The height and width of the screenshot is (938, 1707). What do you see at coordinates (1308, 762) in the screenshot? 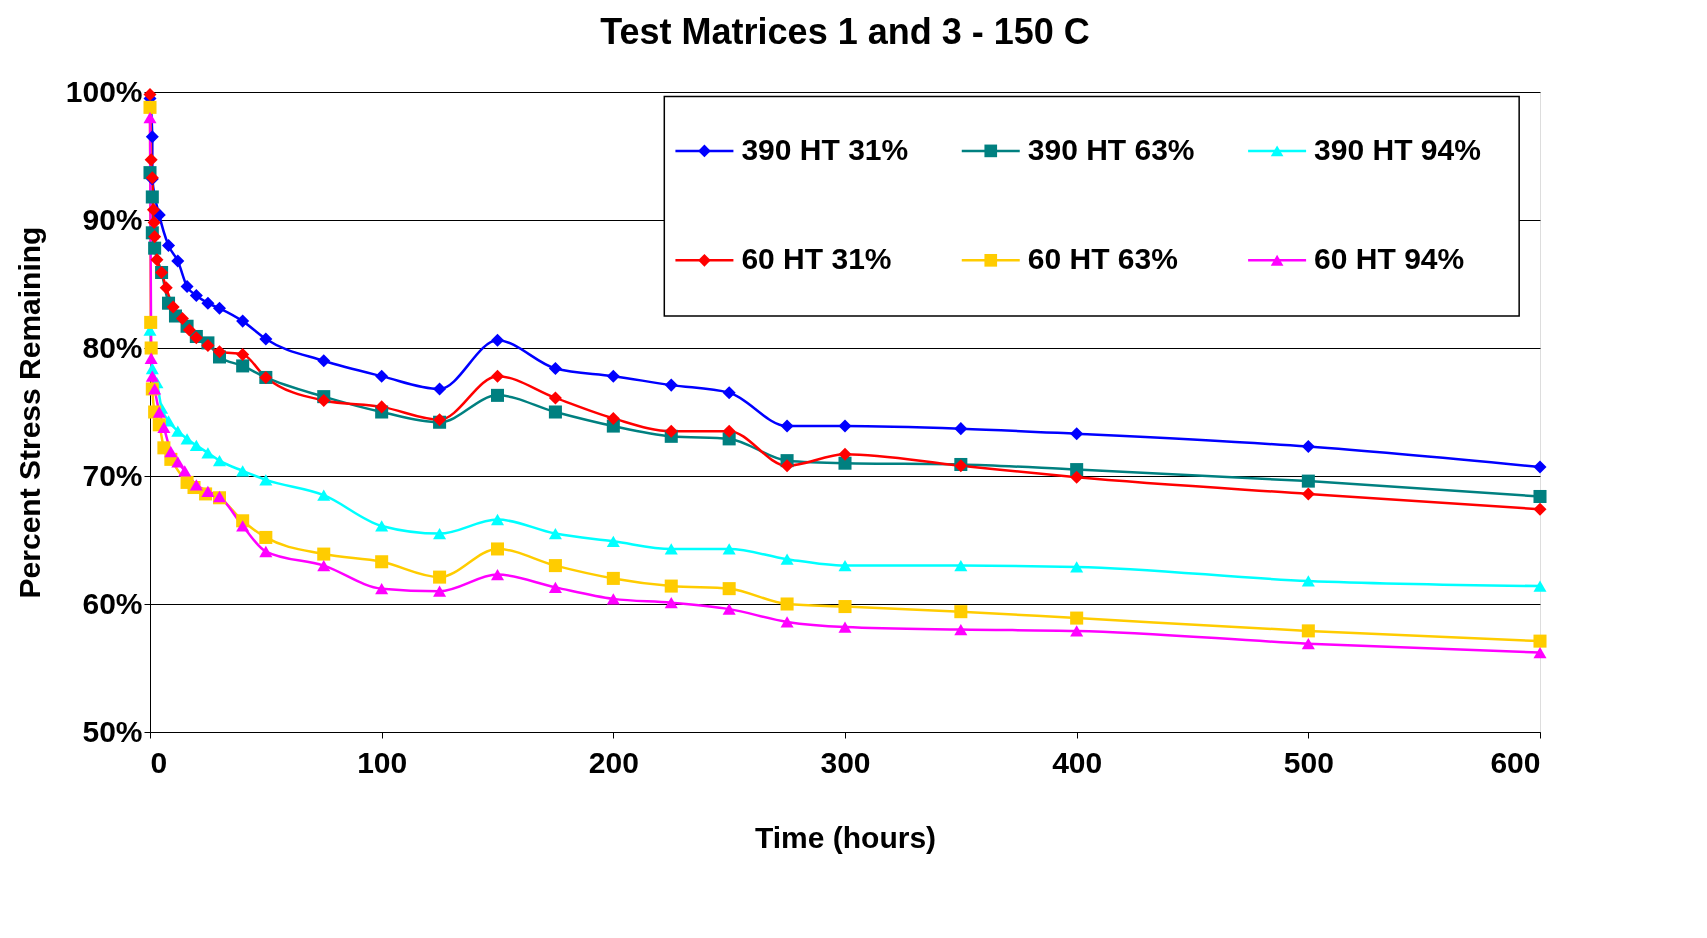
I see `x-tick-label: 500` at bounding box center [1308, 762].